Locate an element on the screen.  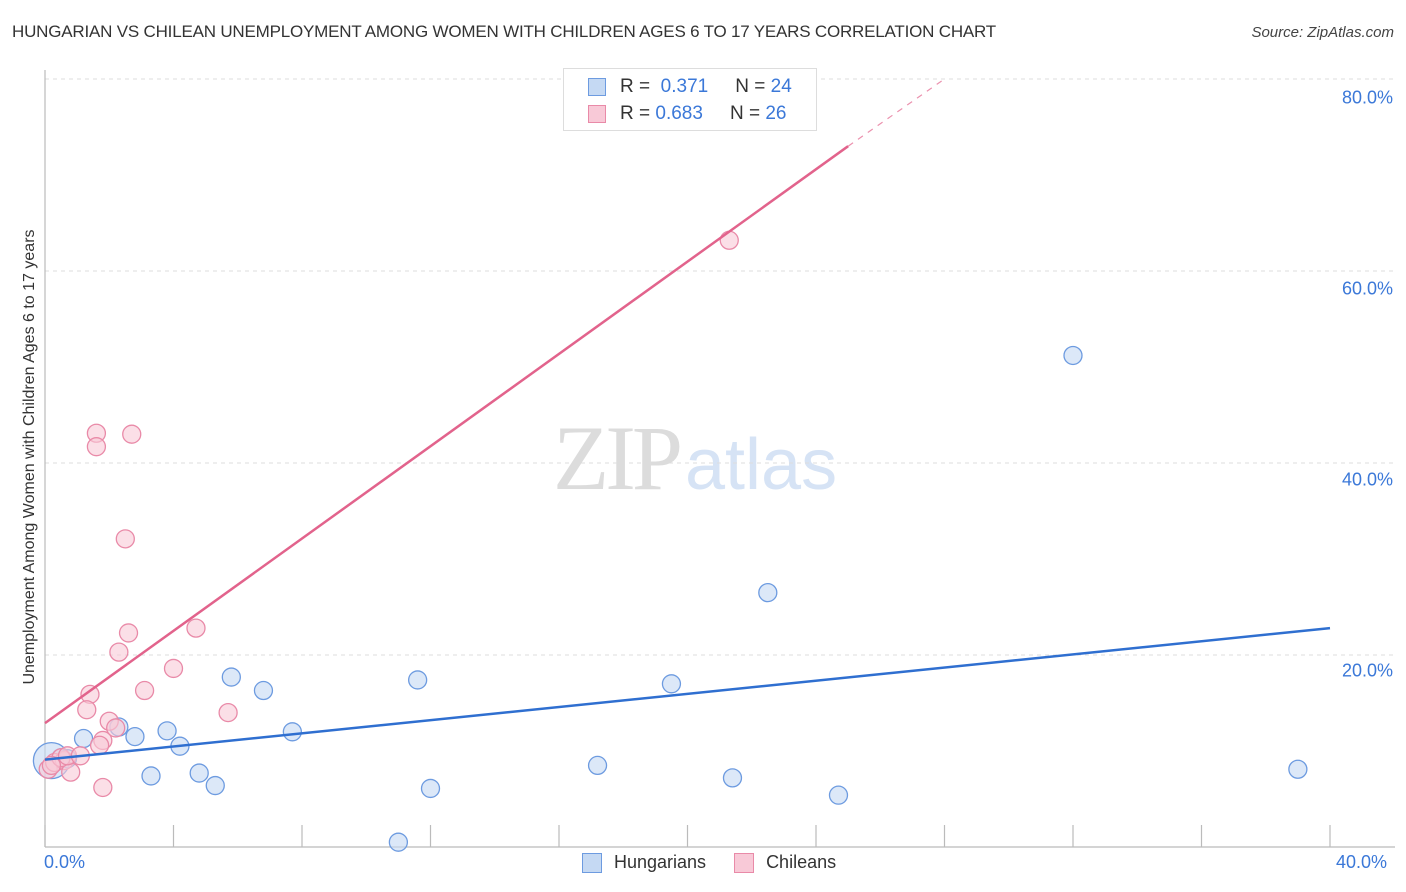
legend-item-hungarians: Hungarians is located at coordinates (644, 862).